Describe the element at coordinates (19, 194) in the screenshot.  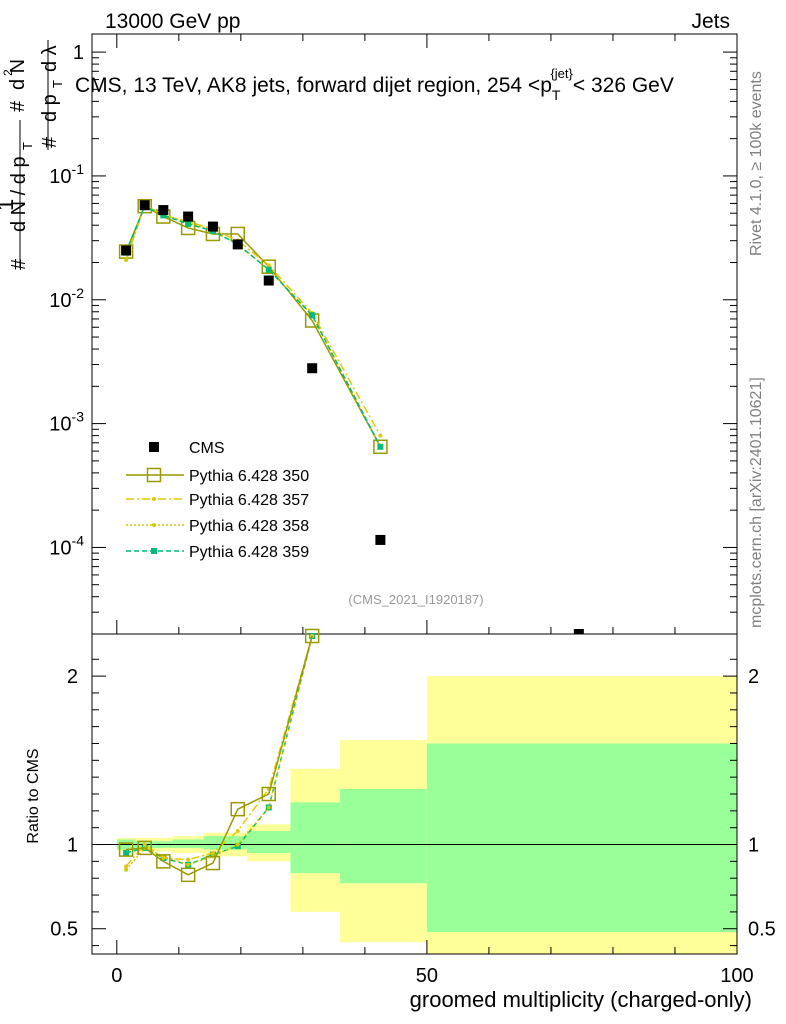
I see `svg-text: d N / d p` at that location.